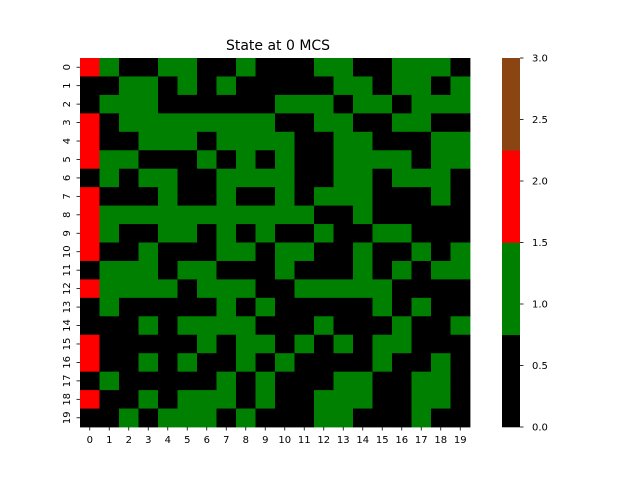  Describe the element at coordinates (67, 307) in the screenshot. I see `y-tick-label: 13` at that location.